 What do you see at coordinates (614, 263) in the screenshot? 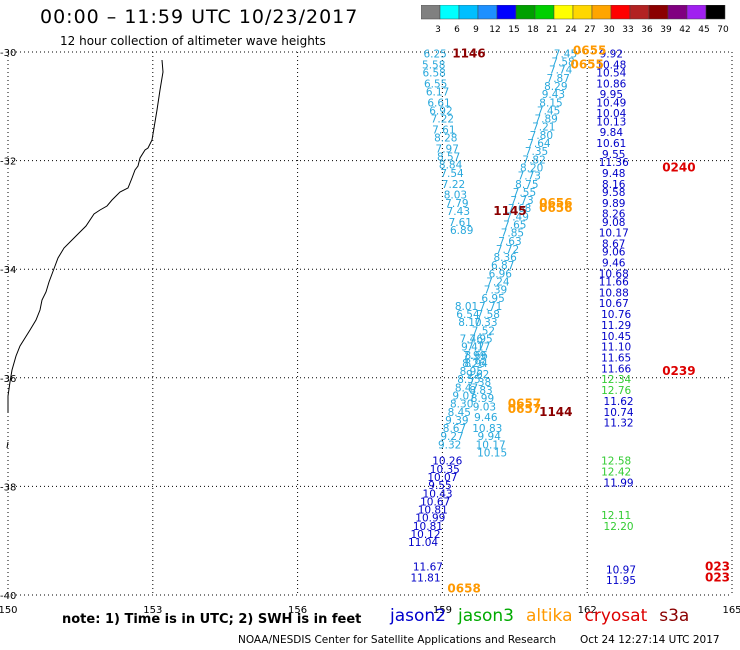
I see `wave-height-value: 9.46` at bounding box center [614, 263].